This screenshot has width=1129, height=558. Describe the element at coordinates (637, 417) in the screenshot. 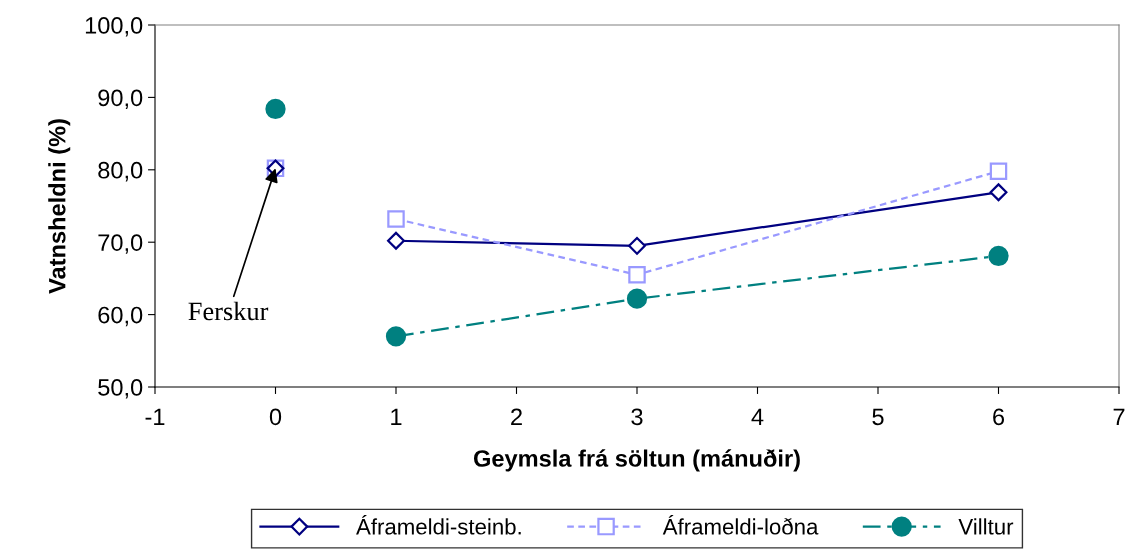

I see `x-tick-label: 3` at that location.